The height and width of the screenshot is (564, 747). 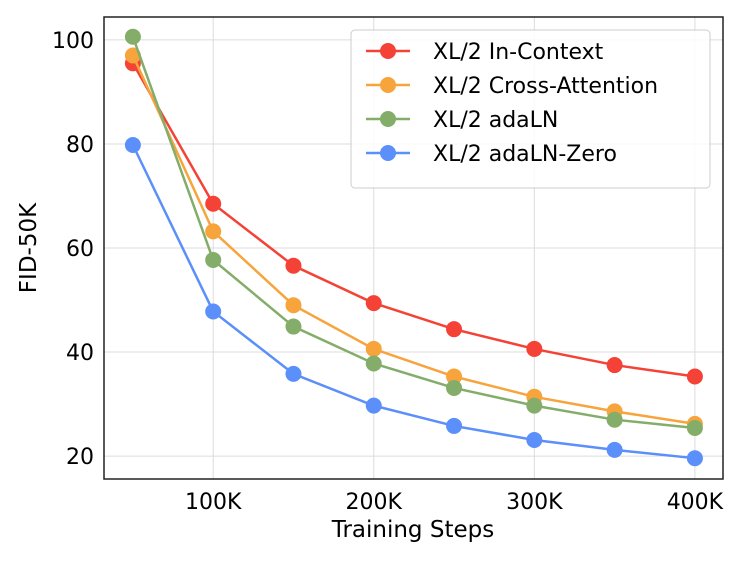 I want to click on legend-box, so click(x=530, y=109).